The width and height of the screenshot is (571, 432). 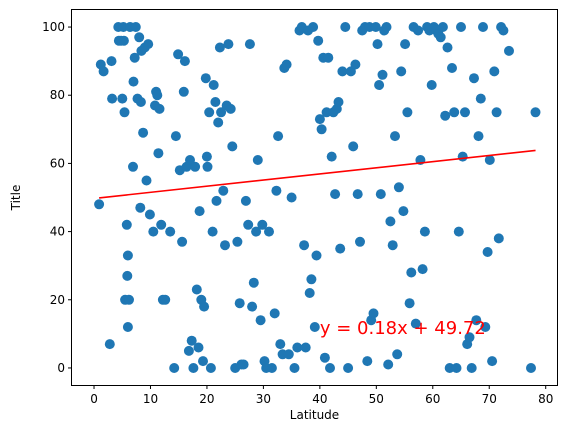 What do you see at coordinates (206, 399) in the screenshot?
I see `x-tick-label: 20` at bounding box center [206, 399].